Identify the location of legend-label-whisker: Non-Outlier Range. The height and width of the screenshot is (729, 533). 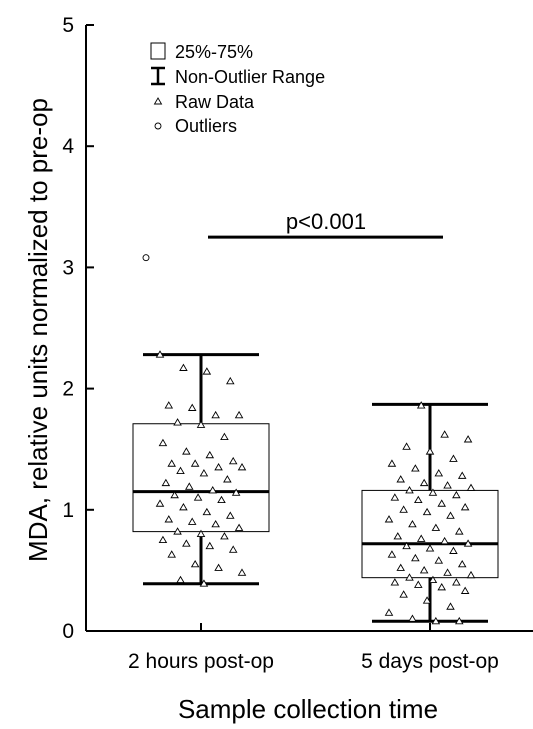
(250, 77).